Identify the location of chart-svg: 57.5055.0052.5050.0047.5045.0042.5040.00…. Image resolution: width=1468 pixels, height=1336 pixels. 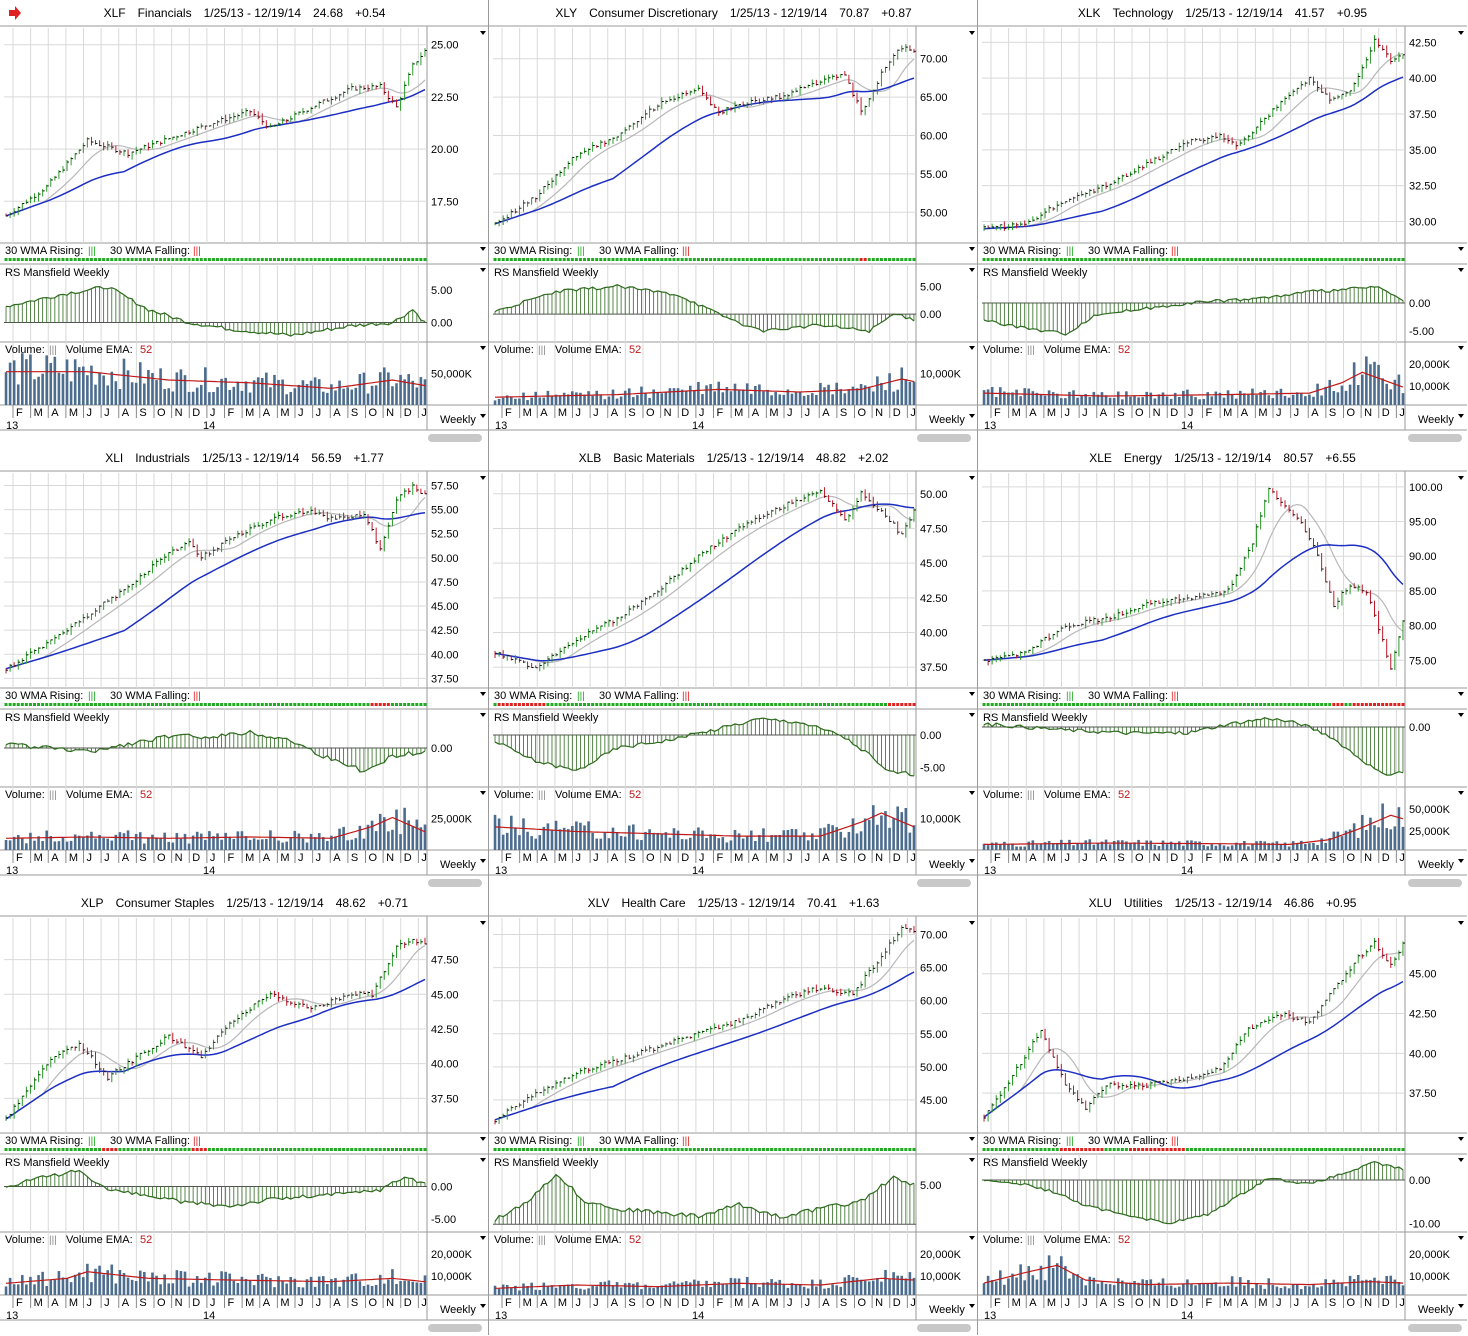
(244, 673).